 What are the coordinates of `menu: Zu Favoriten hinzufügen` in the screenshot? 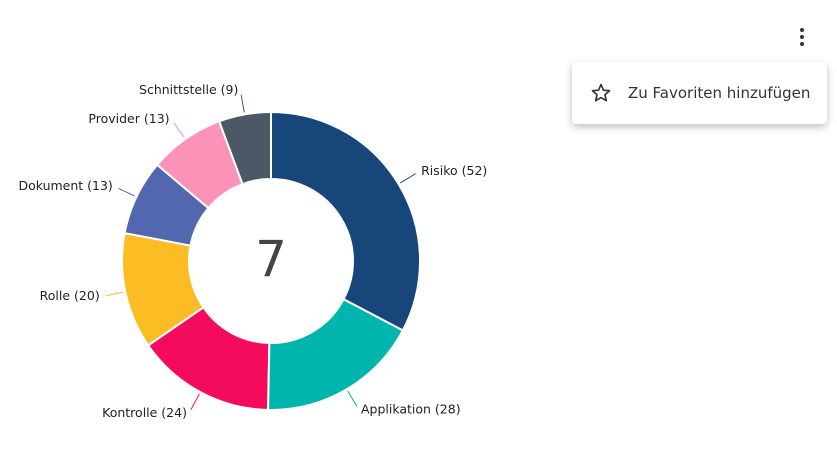 It's located at (699, 93).